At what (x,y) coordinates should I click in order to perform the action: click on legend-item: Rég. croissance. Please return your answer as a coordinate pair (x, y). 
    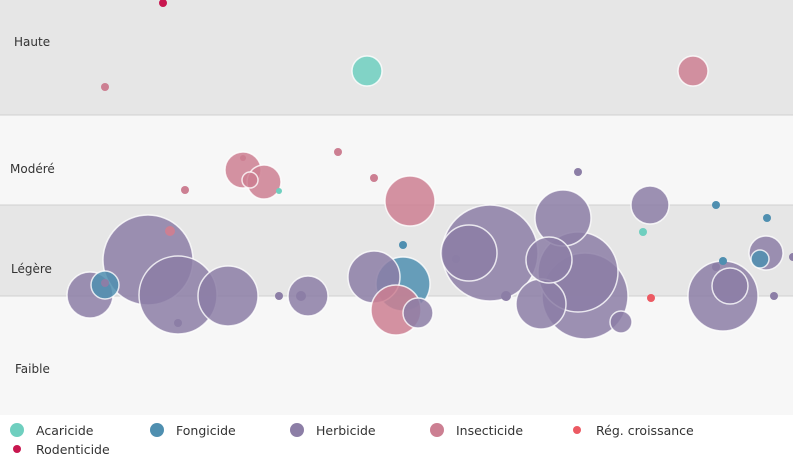
    Looking at the image, I should click on (632, 430).